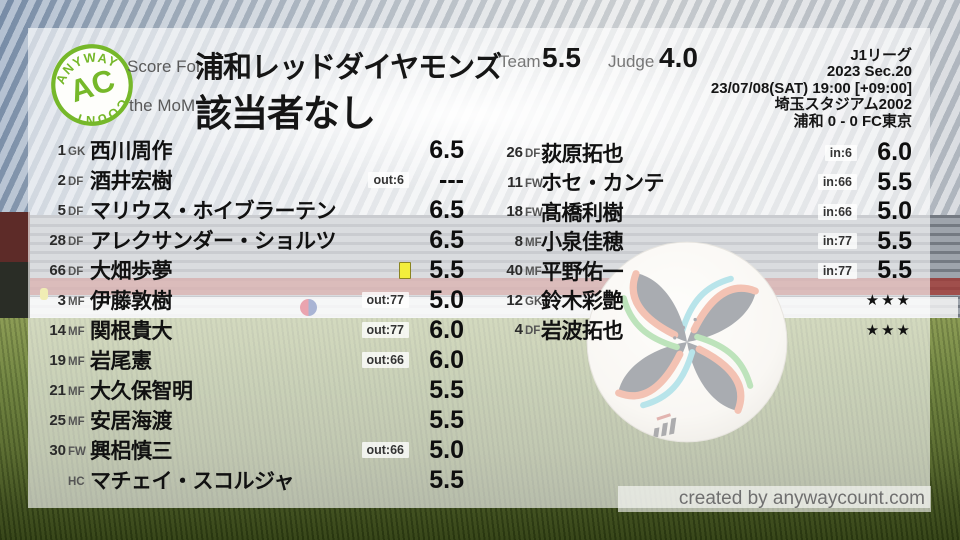 The width and height of the screenshot is (960, 540). I want to click on player-row: 11 FW ホセ・カンテ in:66 5.5, so click(710, 183).